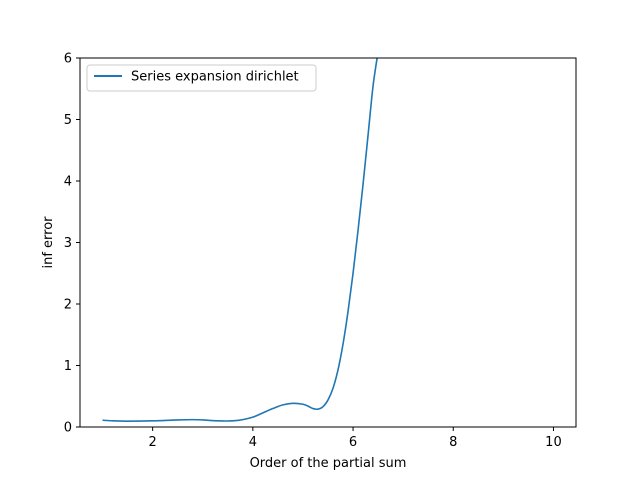 The image size is (640, 480). What do you see at coordinates (68, 59) in the screenshot?
I see `y-tick-label: 6` at bounding box center [68, 59].